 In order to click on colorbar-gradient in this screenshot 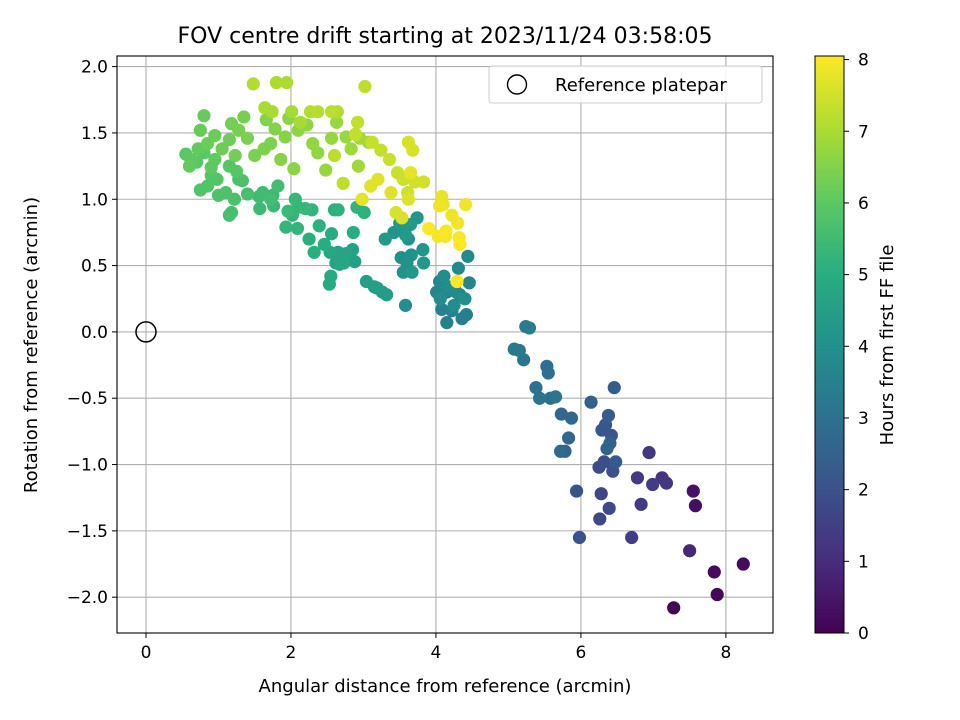, I will do `click(829, 344)`.